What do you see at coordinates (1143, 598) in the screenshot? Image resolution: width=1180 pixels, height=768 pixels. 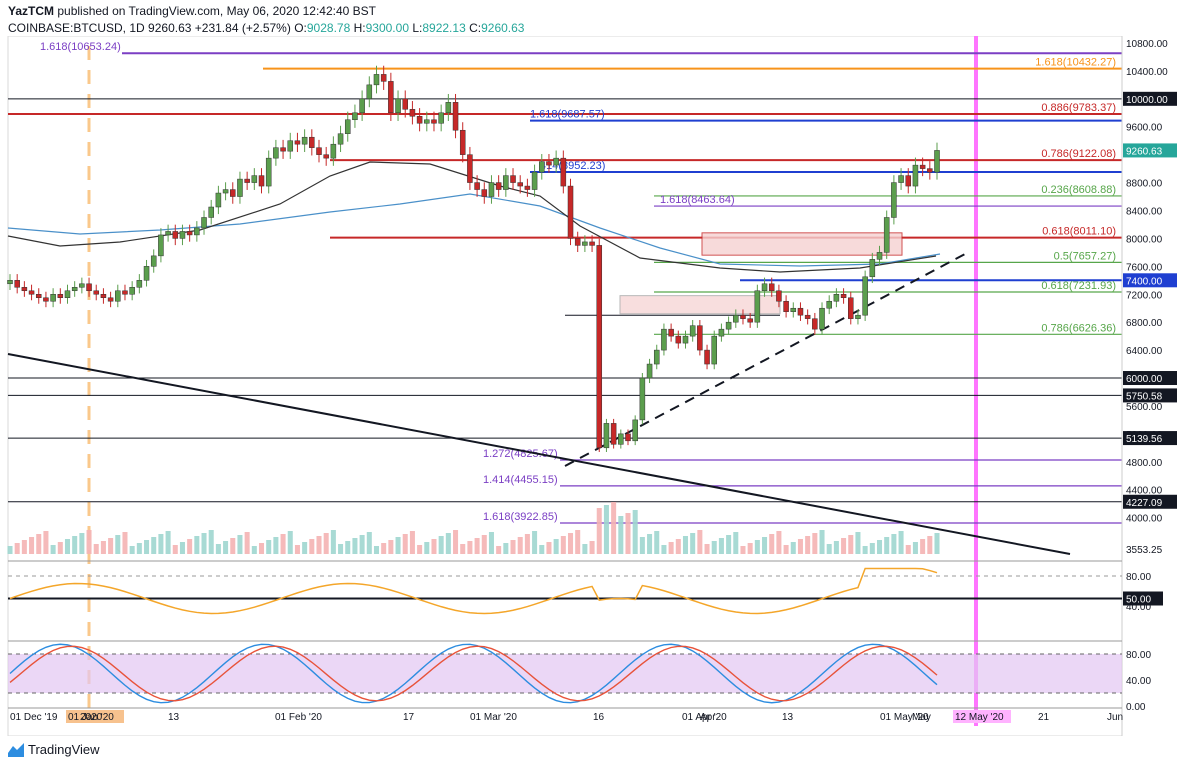 I see `rsi-50-label-bg` at bounding box center [1143, 598].